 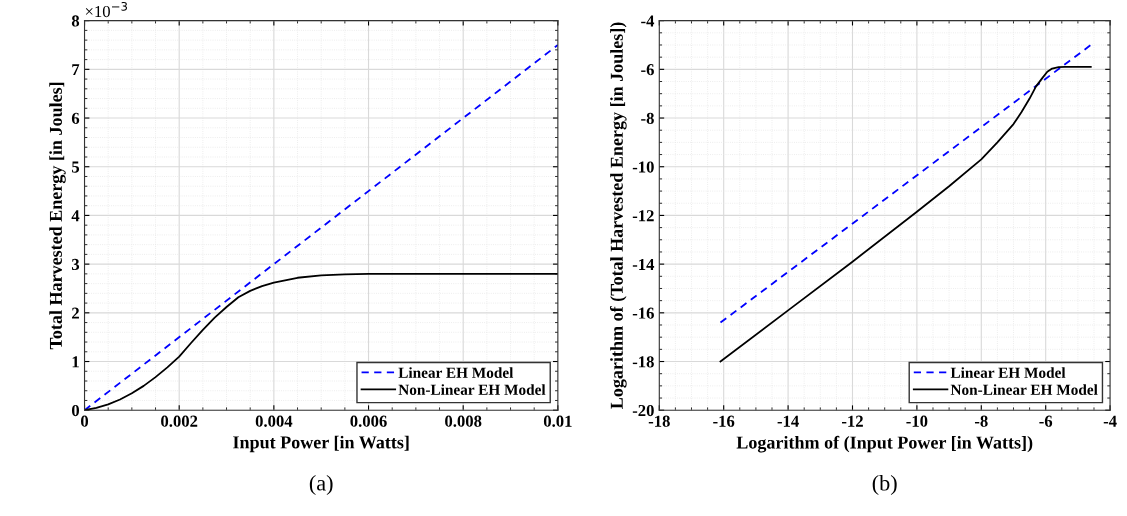 What do you see at coordinates (274, 421) in the screenshot?
I see `x-tick-label: 0.004` at bounding box center [274, 421].